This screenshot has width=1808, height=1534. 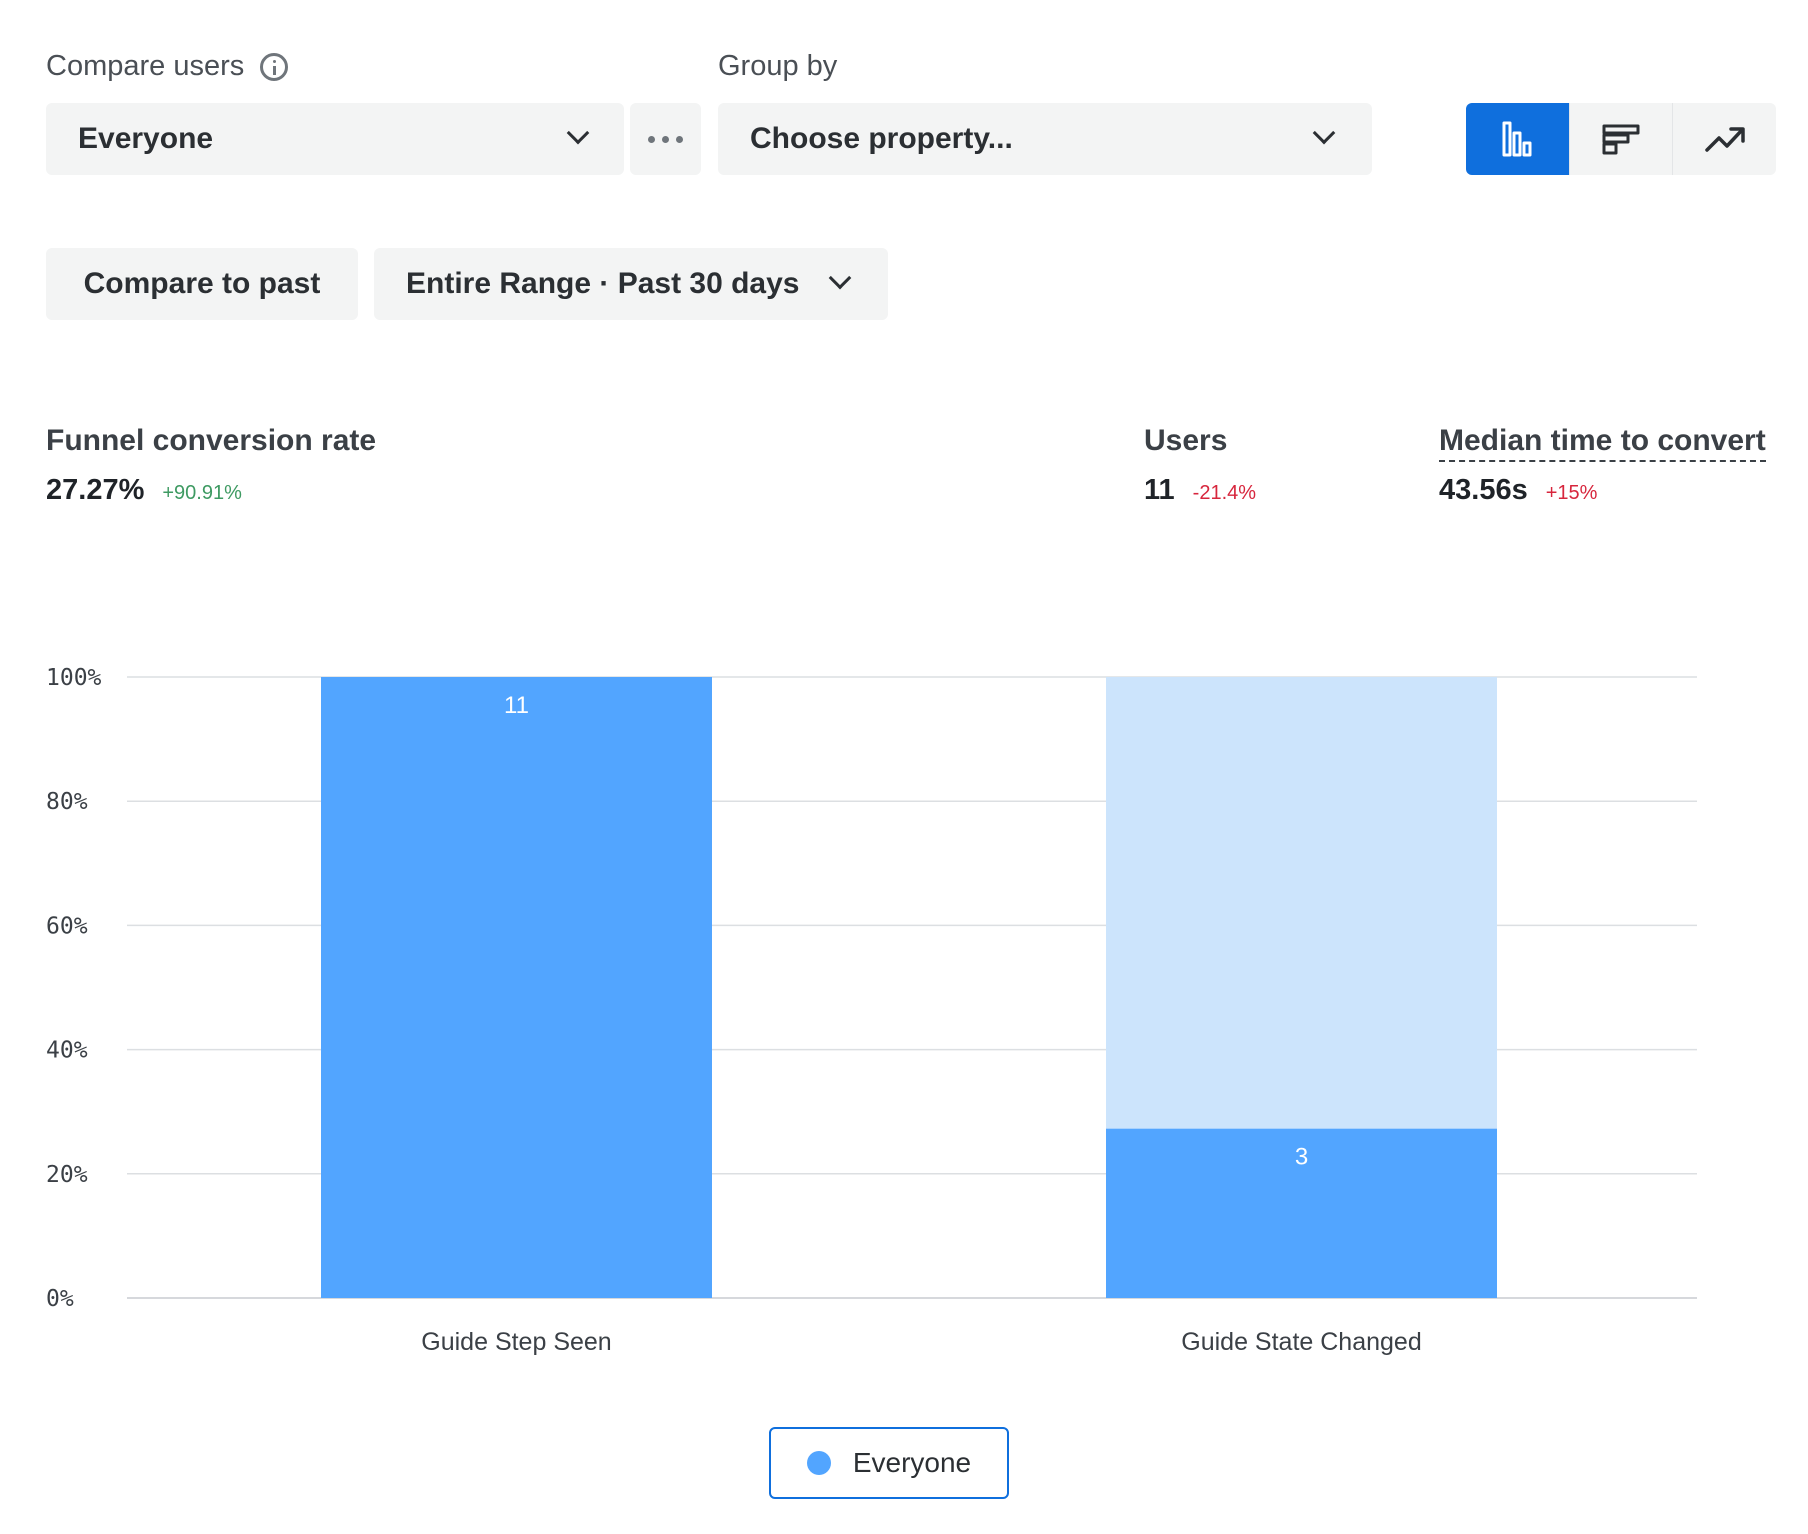 I want to click on y-tick-label: 80%, so click(x=67, y=802).